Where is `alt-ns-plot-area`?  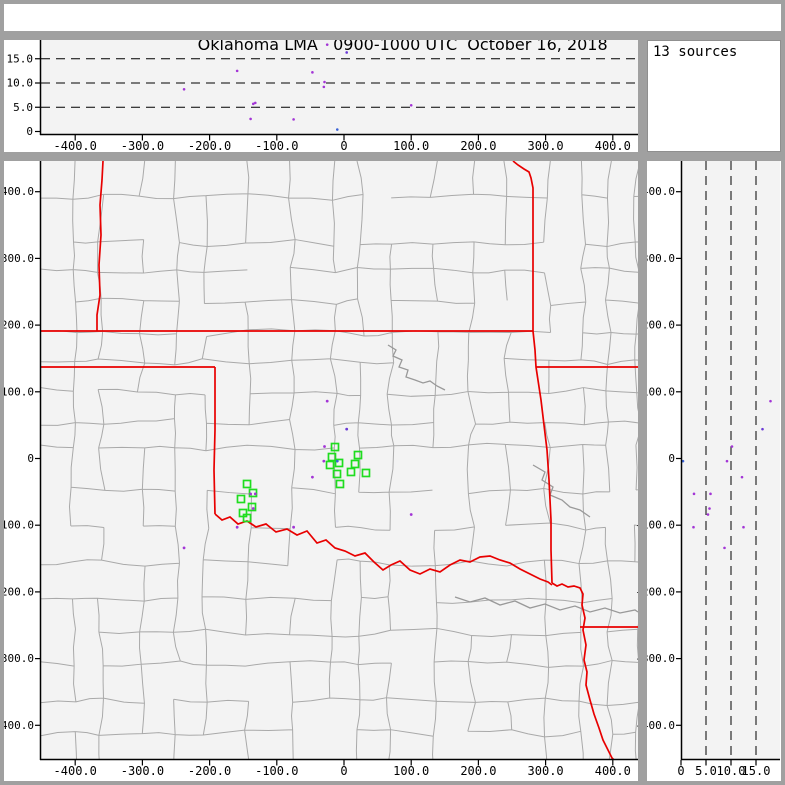
alt-ns-plot-area is located at coordinates (730, 460).